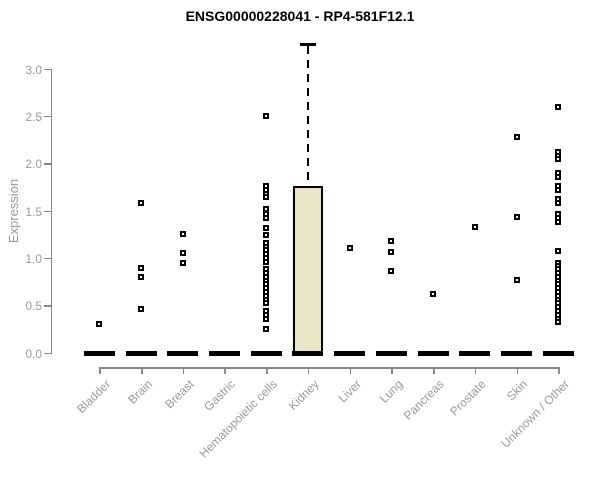  Describe the element at coordinates (33, 164) in the screenshot. I see `y-tick-label: 2.0` at that location.